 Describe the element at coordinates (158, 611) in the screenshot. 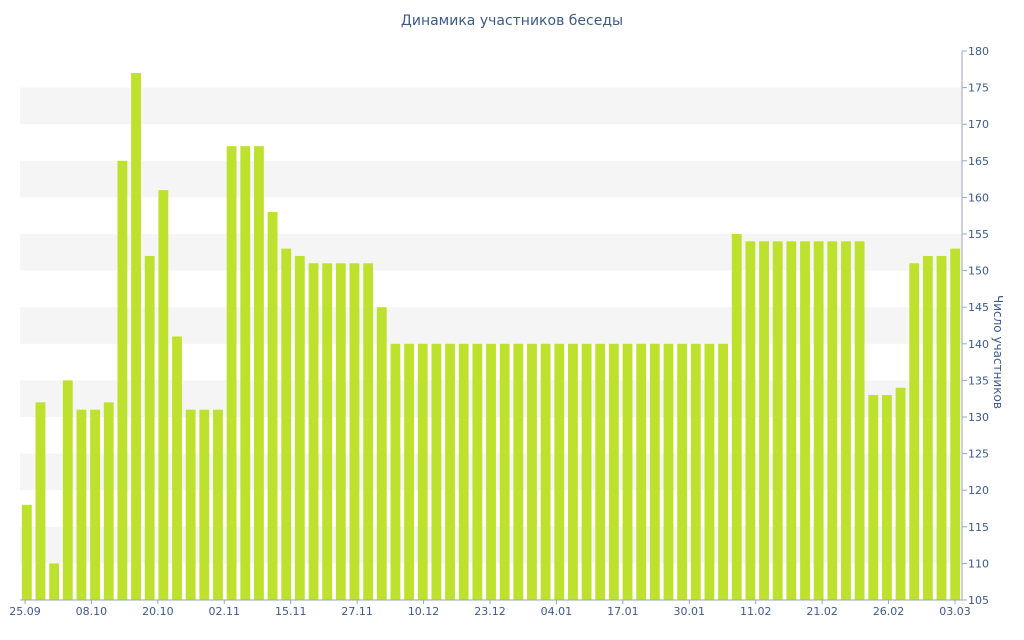

I see `x-tick-label: 20.10` at that location.